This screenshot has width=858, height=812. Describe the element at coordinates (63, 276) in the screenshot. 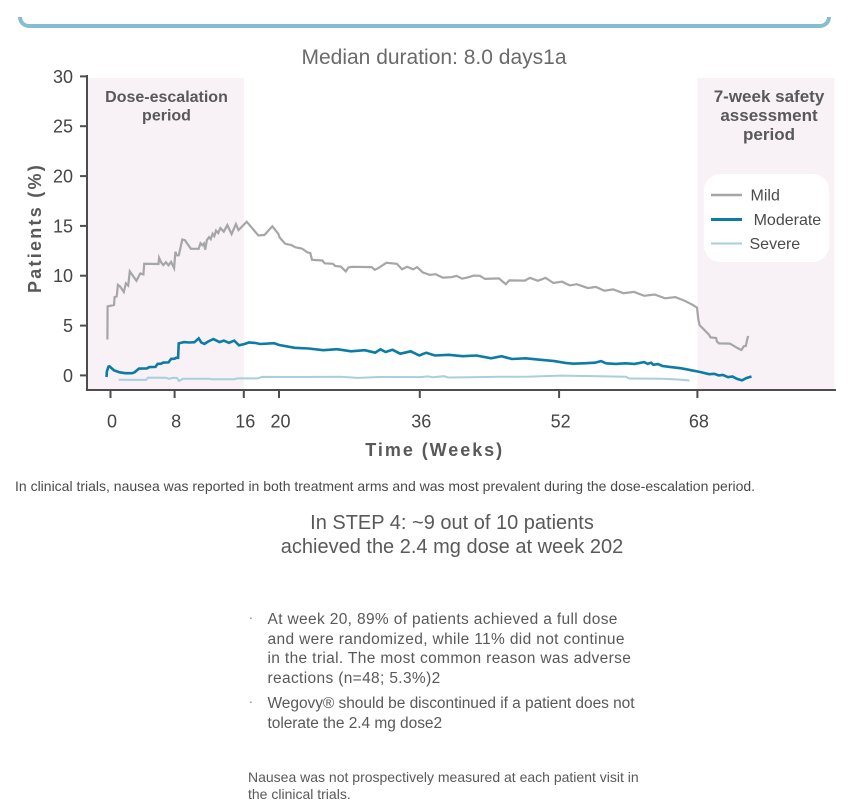

I see `svg-text: 10` at that location.